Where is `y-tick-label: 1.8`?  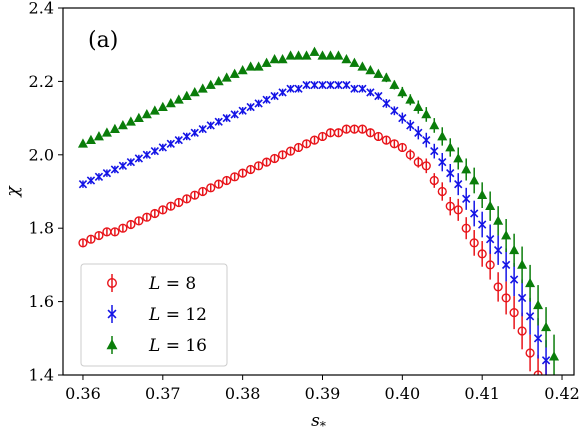
y-tick-label: 1.8 is located at coordinates (41, 228).